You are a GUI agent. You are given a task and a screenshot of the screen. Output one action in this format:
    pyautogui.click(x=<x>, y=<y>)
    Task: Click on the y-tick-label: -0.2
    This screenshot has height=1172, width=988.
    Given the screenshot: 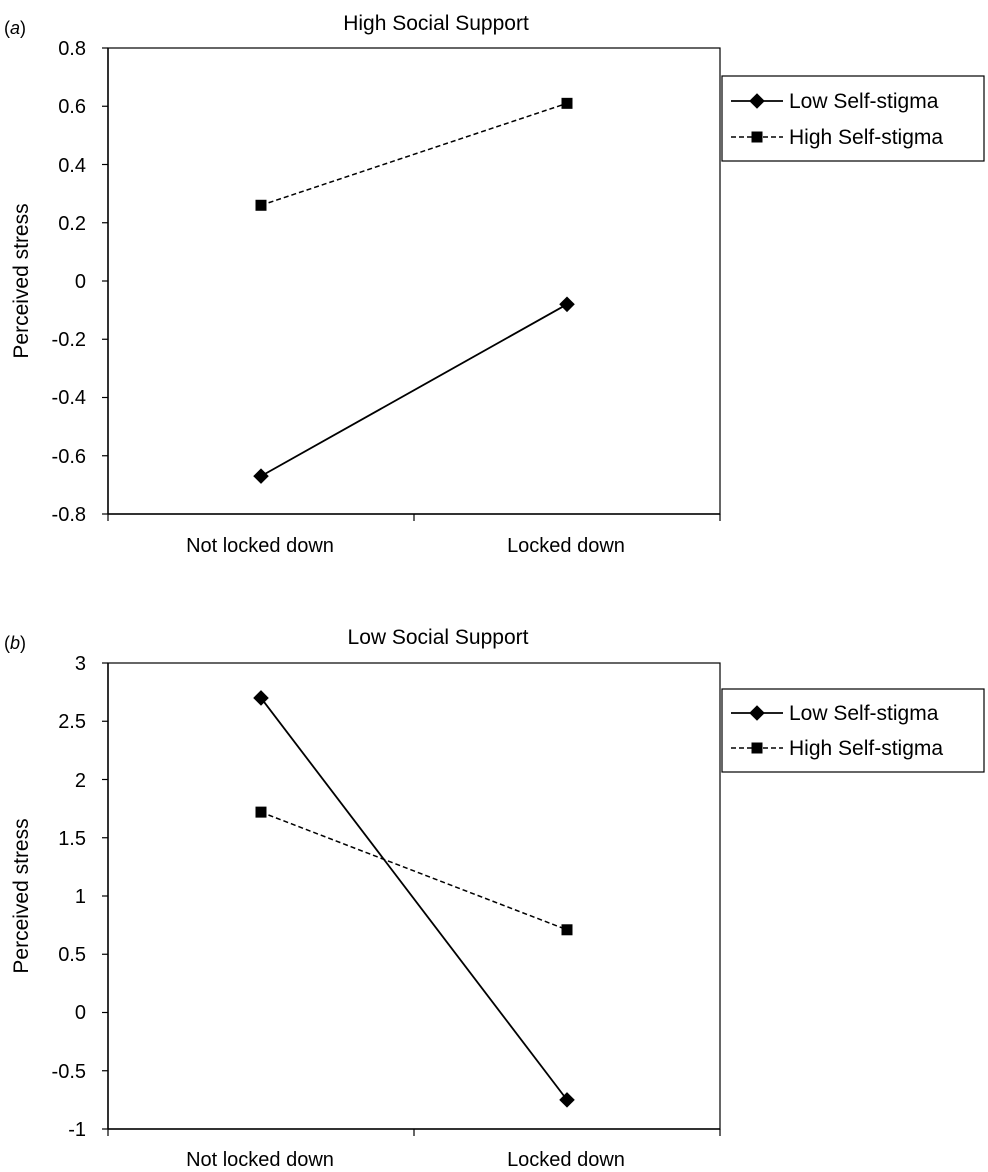 What is the action you would take?
    pyautogui.click(x=69, y=340)
    